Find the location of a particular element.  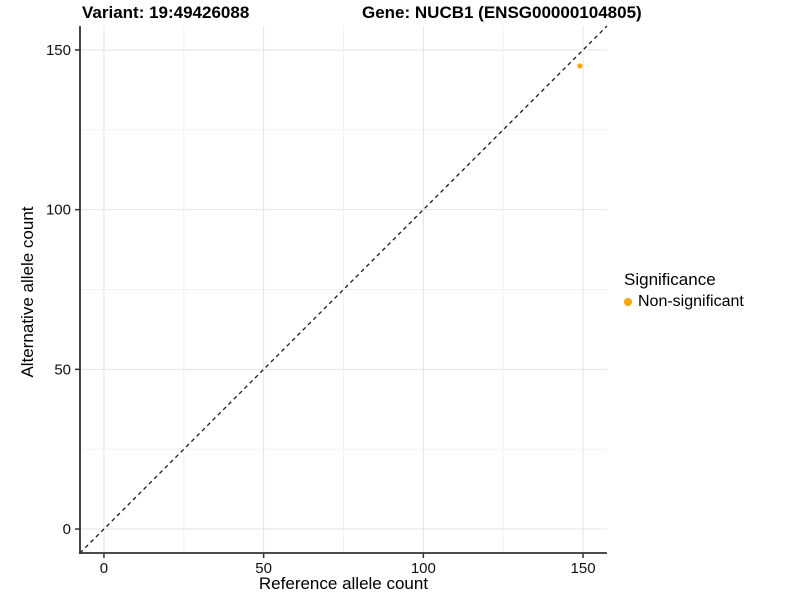

y-axis-title: Alternative allele count is located at coordinates (27, 292).